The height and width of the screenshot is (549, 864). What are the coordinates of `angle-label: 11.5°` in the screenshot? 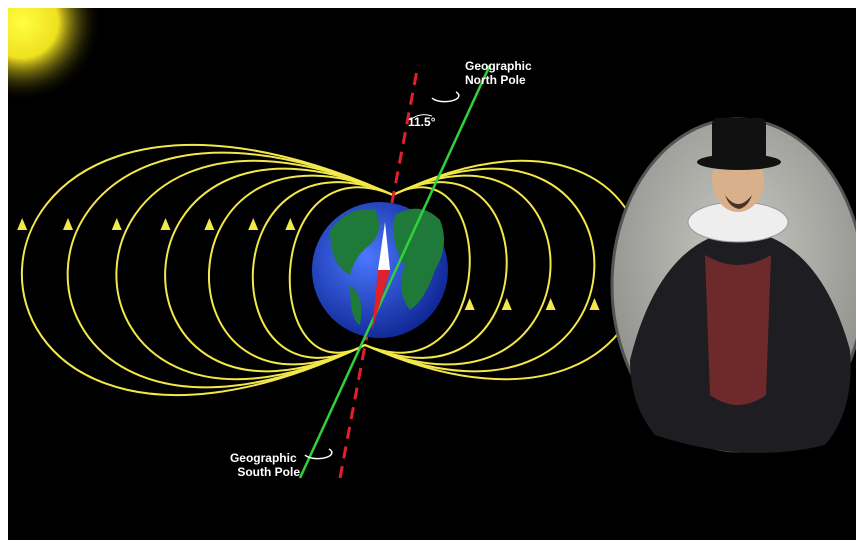 It's located at (422, 122).